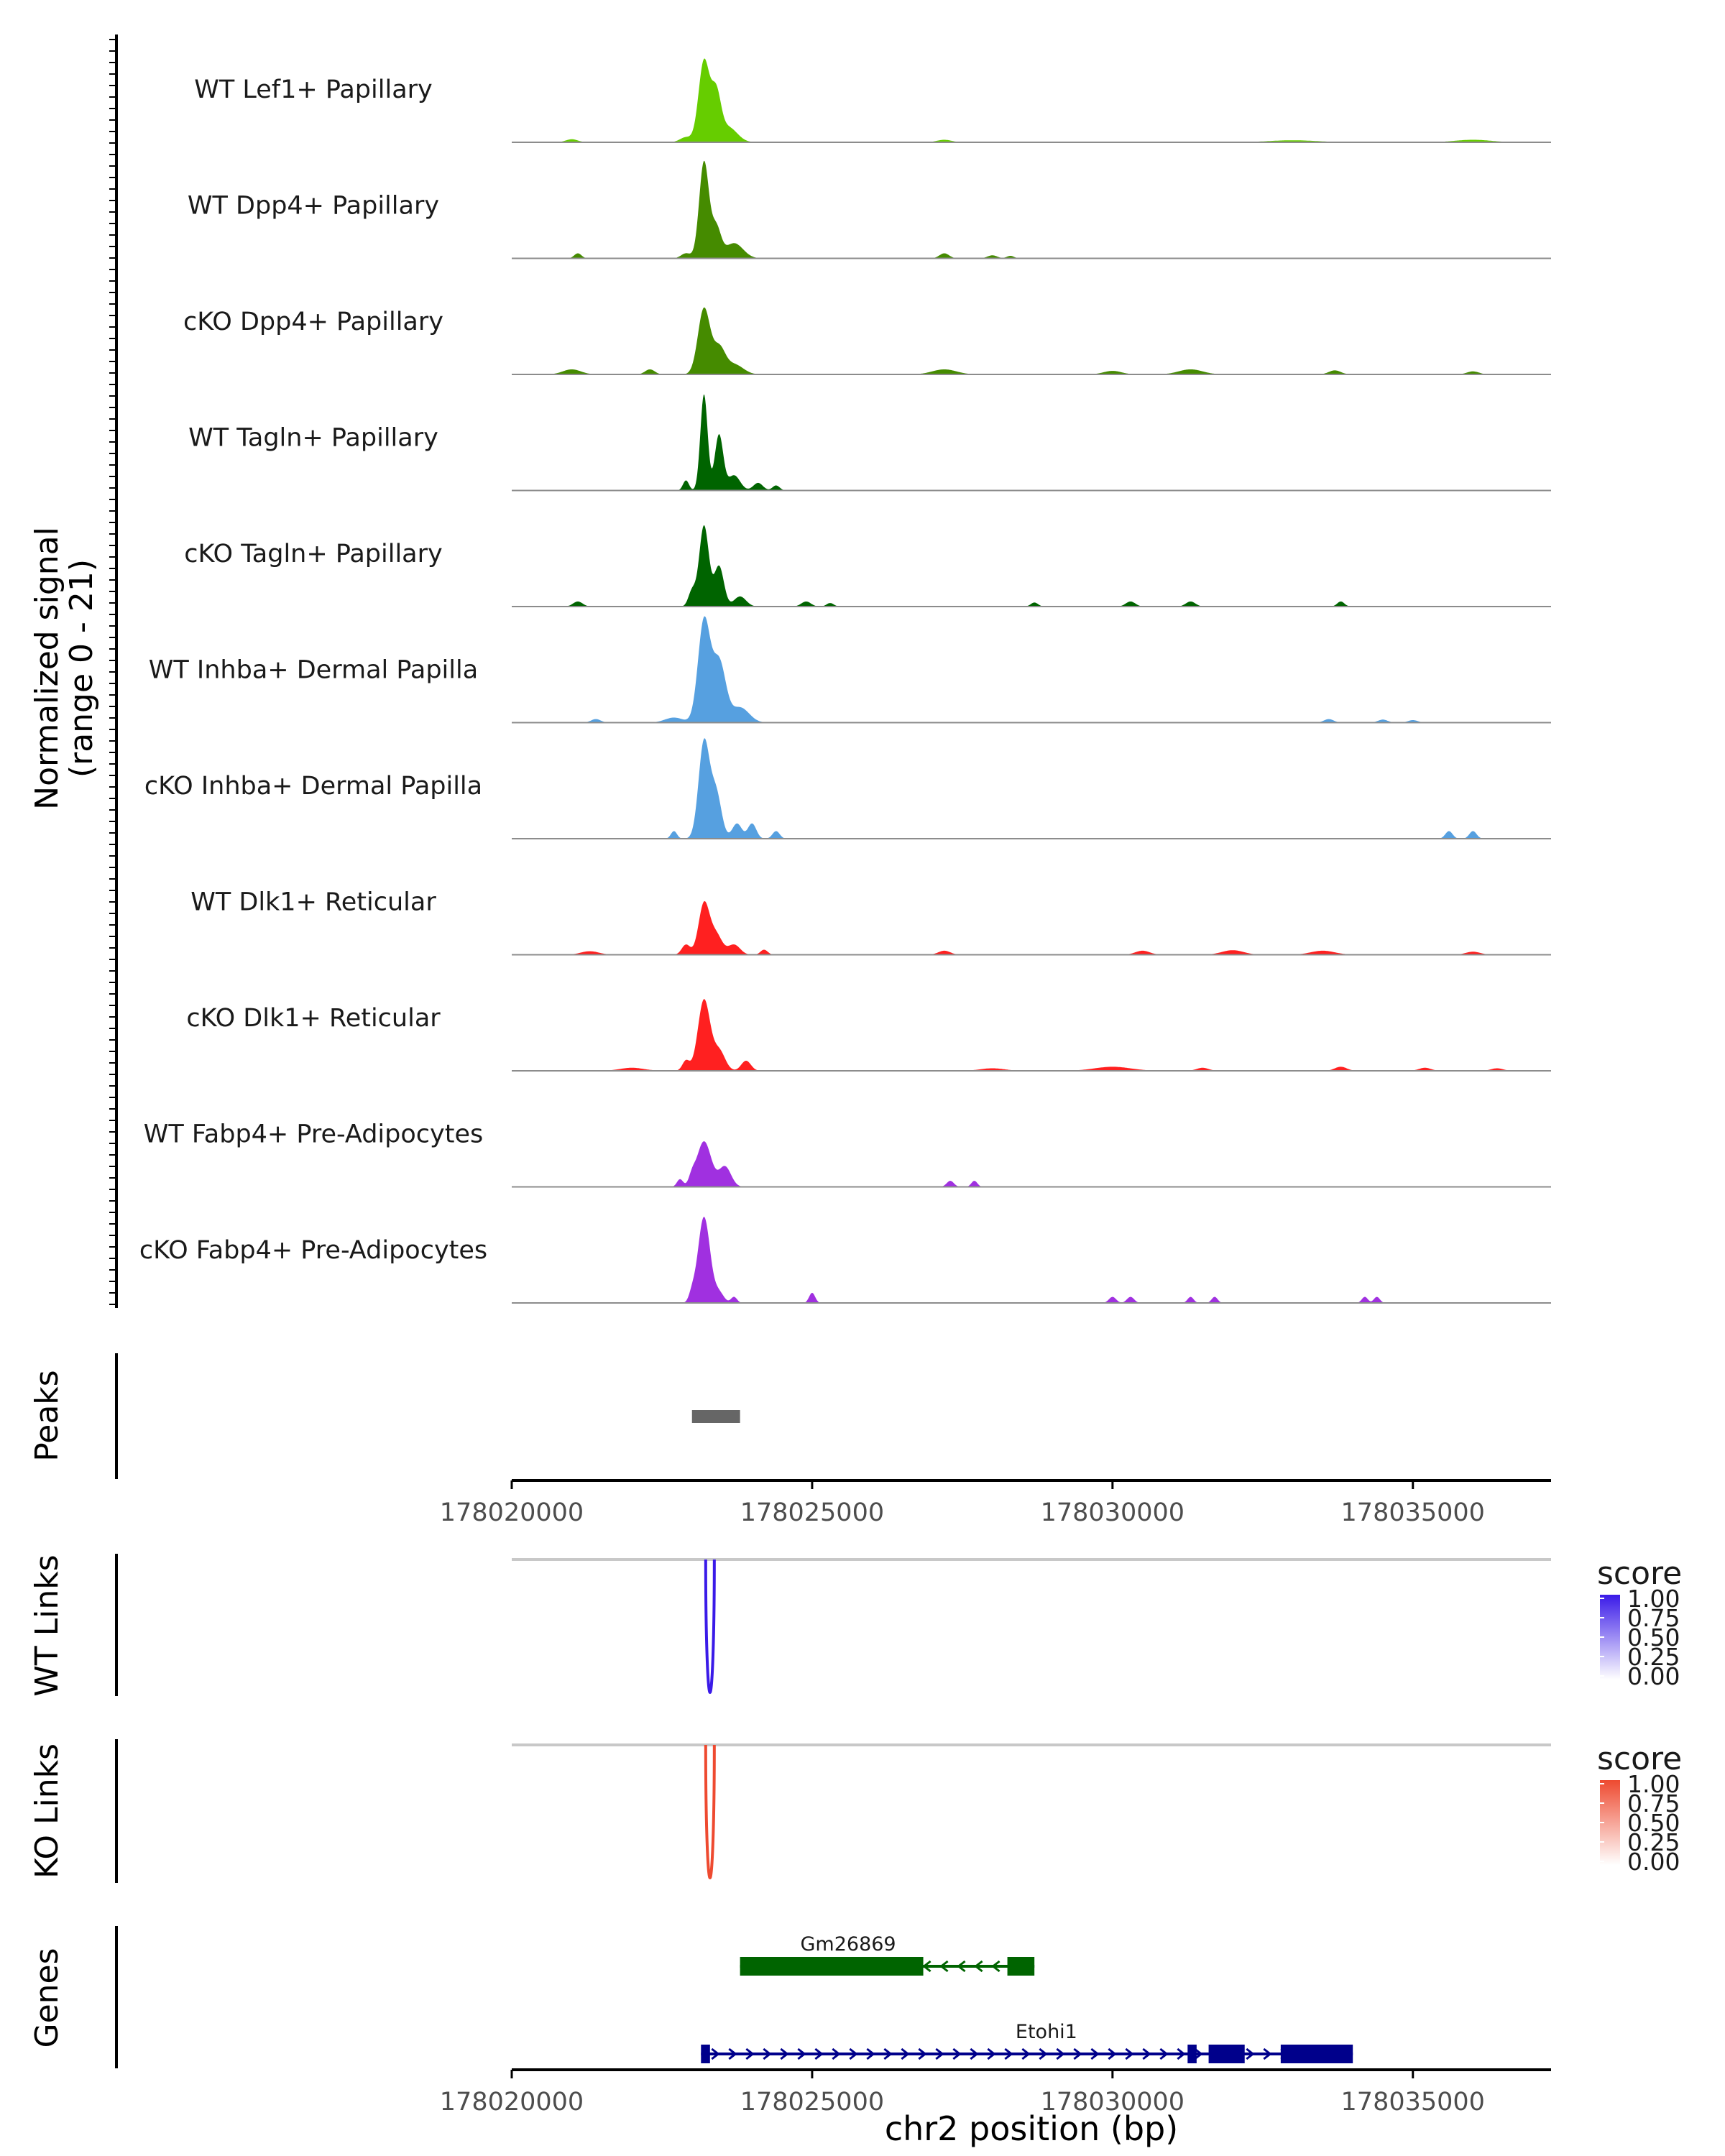 This screenshot has width=1725, height=2156. What do you see at coordinates (313, 90) in the screenshot?
I see `track-label: WT Lef1+ Papillary` at bounding box center [313, 90].